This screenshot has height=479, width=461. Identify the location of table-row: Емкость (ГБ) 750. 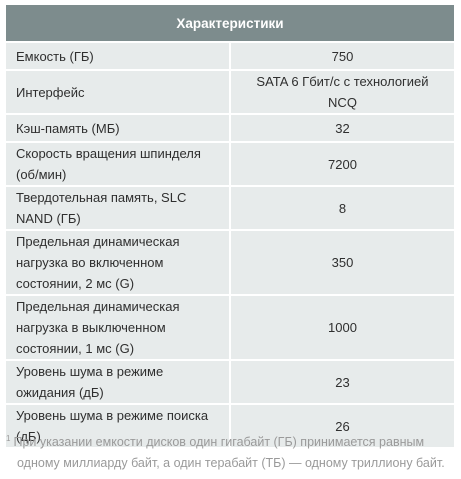
(230, 56).